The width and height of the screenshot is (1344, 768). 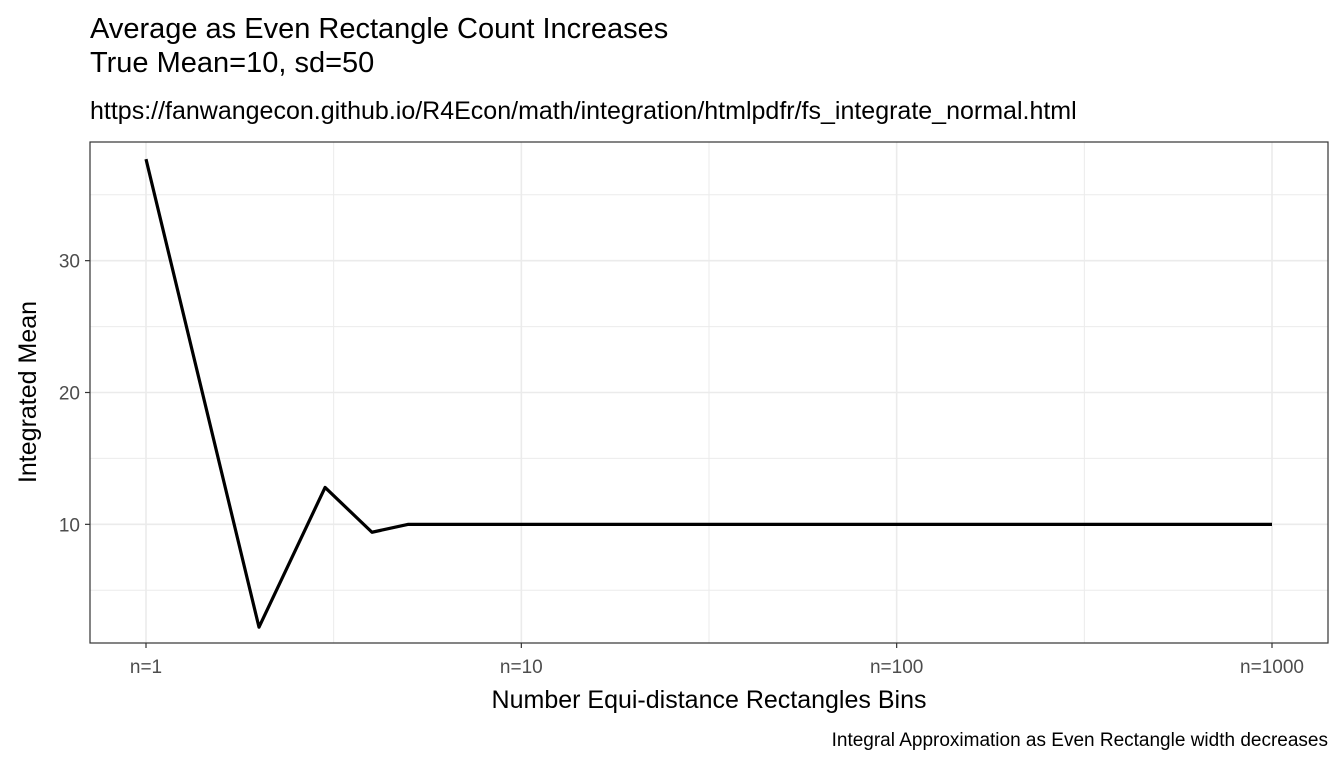 I want to click on x-tick-label: n=1, so click(x=146, y=667).